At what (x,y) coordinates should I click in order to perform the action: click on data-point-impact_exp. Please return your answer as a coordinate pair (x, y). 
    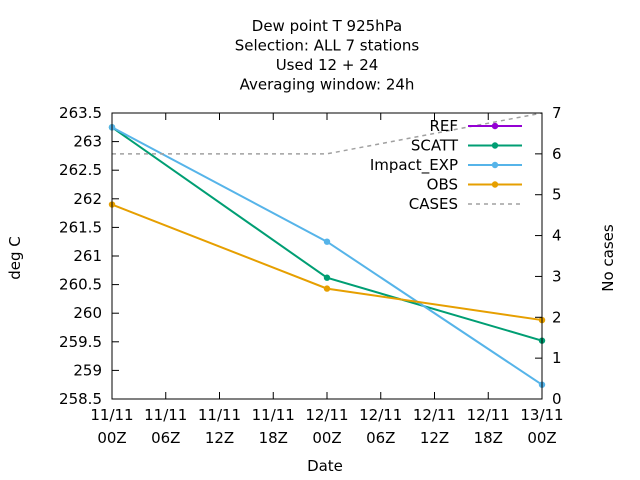
    Looking at the image, I should click on (327, 241).